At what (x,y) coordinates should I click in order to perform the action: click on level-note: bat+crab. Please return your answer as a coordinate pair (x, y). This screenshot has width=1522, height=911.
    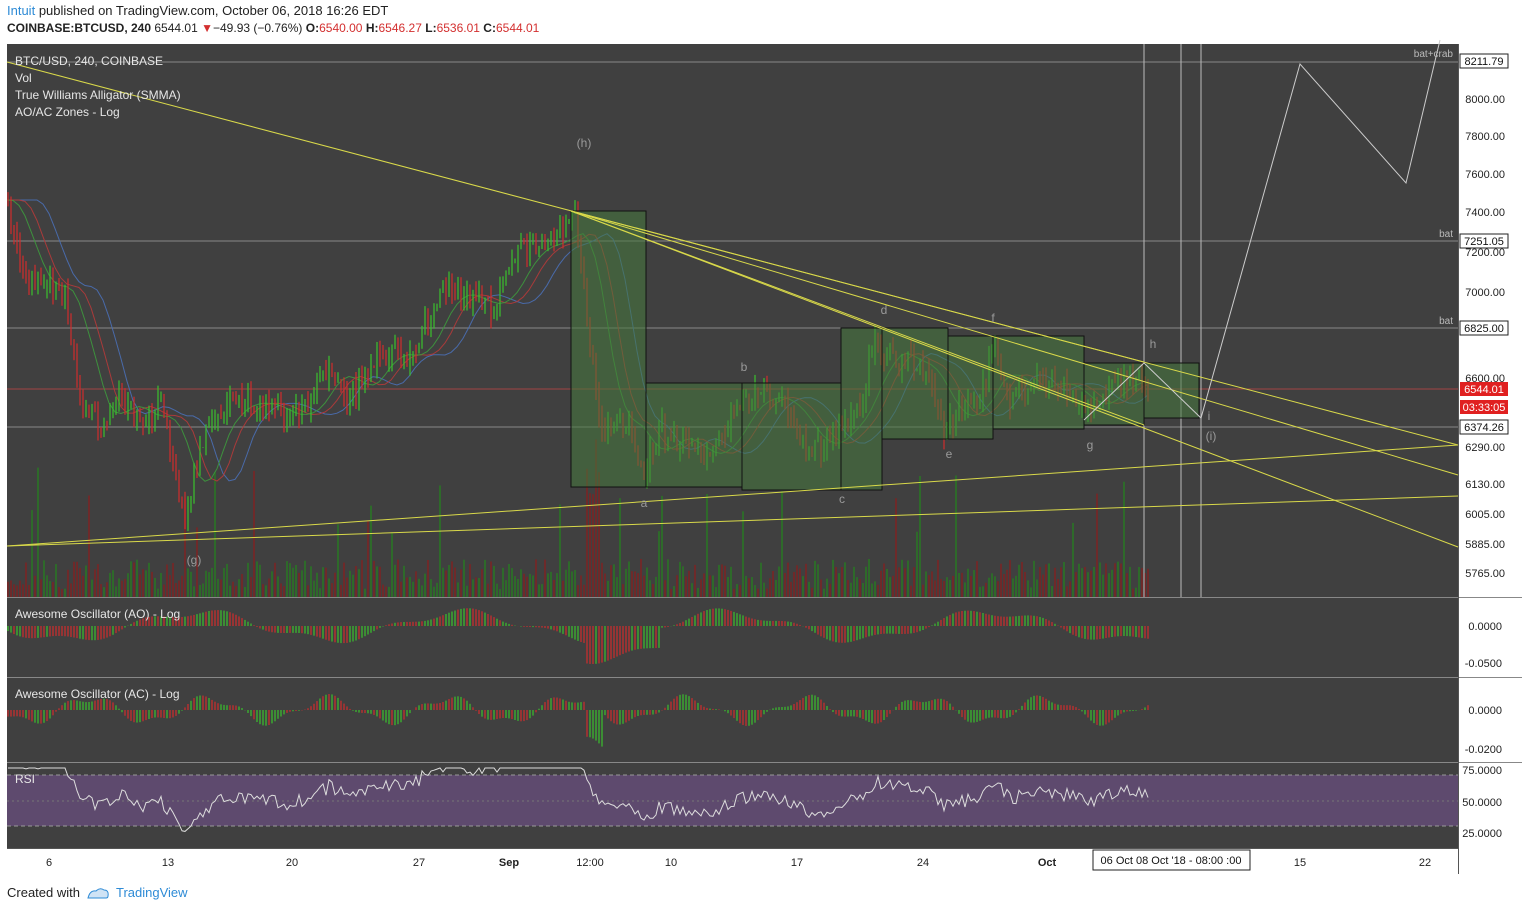
    Looking at the image, I should click on (1434, 54).